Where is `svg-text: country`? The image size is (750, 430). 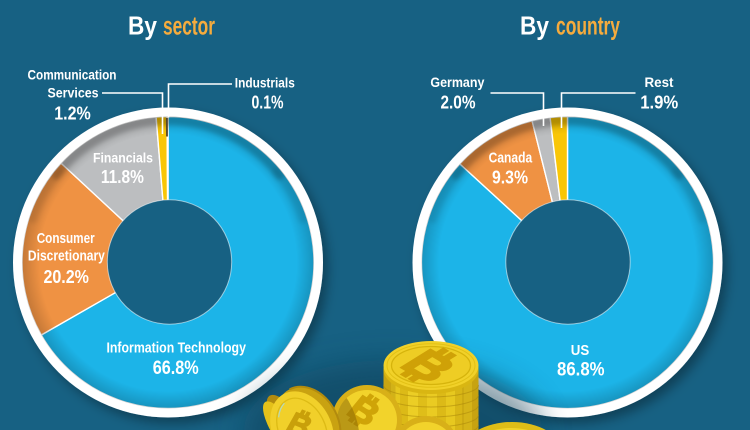
svg-text: country is located at coordinates (588, 26).